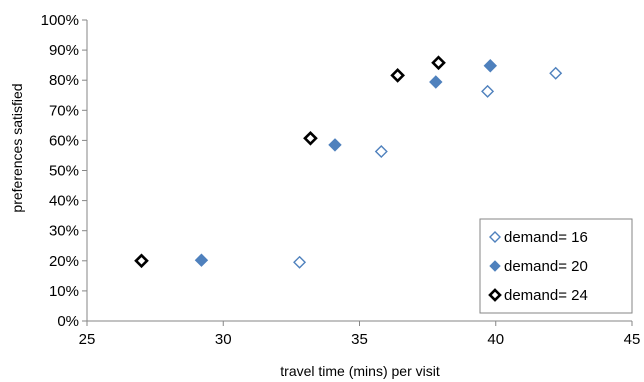 This screenshot has width=644, height=382. What do you see at coordinates (359, 339) in the screenshot?
I see `x-tick-label: 35` at bounding box center [359, 339].